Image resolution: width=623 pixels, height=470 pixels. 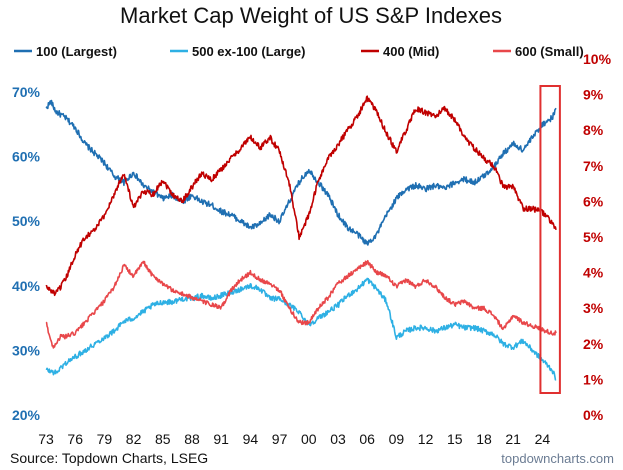 I want to click on x-tick-label: 03, so click(x=338, y=439).